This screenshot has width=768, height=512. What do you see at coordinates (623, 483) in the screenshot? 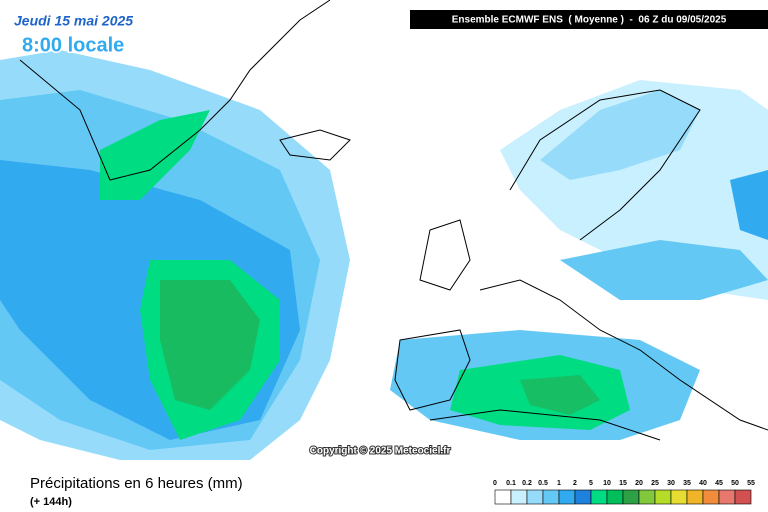
I see `legend-tick-label: 15` at bounding box center [623, 483].